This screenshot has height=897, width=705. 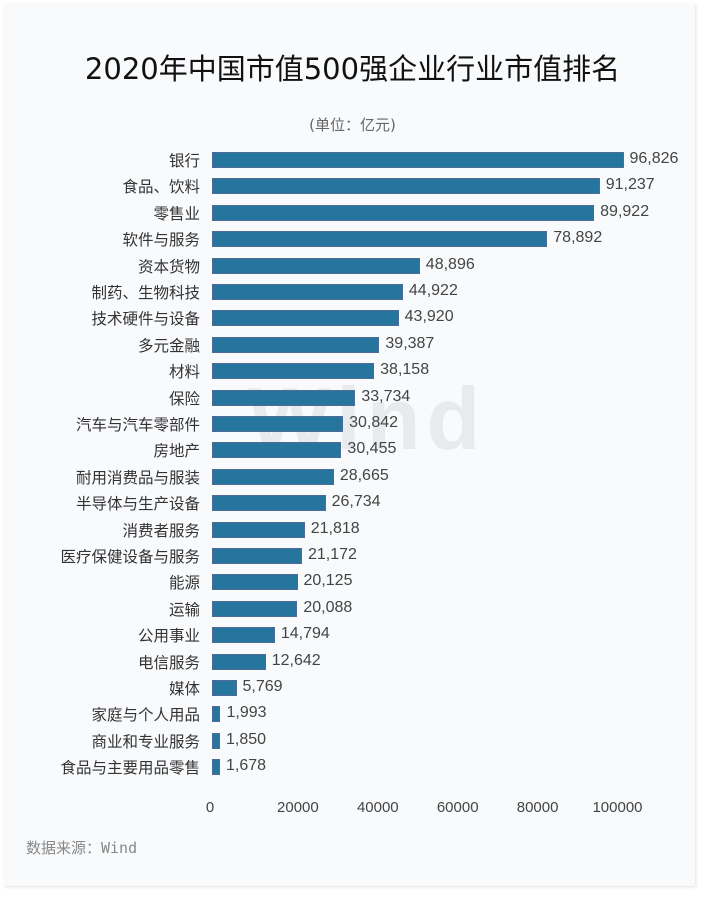 What do you see at coordinates (352, 662) in the screenshot?
I see `bar-row: 电信服务 12,642` at bounding box center [352, 662].